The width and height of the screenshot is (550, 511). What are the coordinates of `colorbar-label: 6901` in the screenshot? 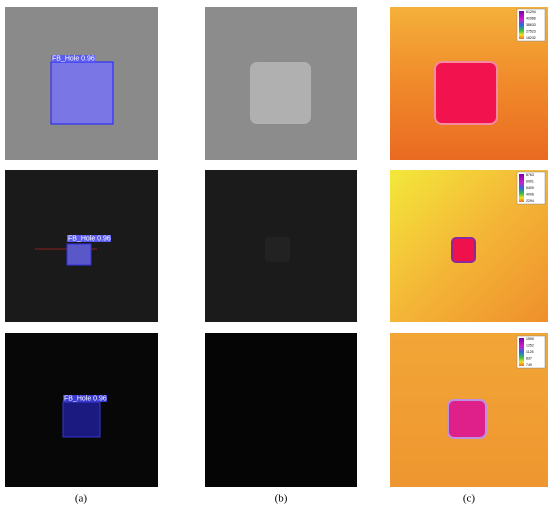 It's located at (530, 181).